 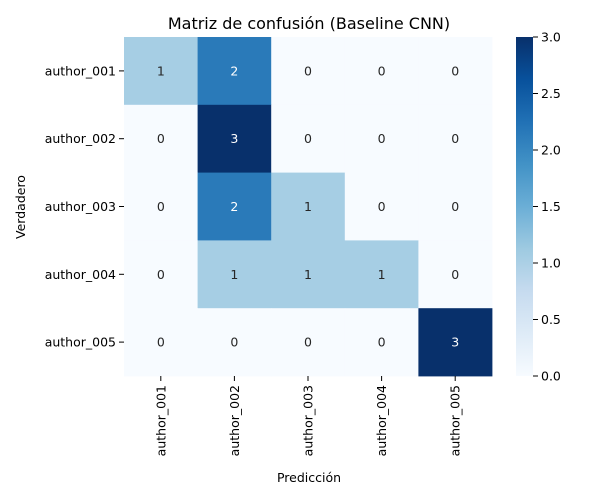 What do you see at coordinates (80, 342) in the screenshot?
I see `y-tick-label: author_005` at bounding box center [80, 342].